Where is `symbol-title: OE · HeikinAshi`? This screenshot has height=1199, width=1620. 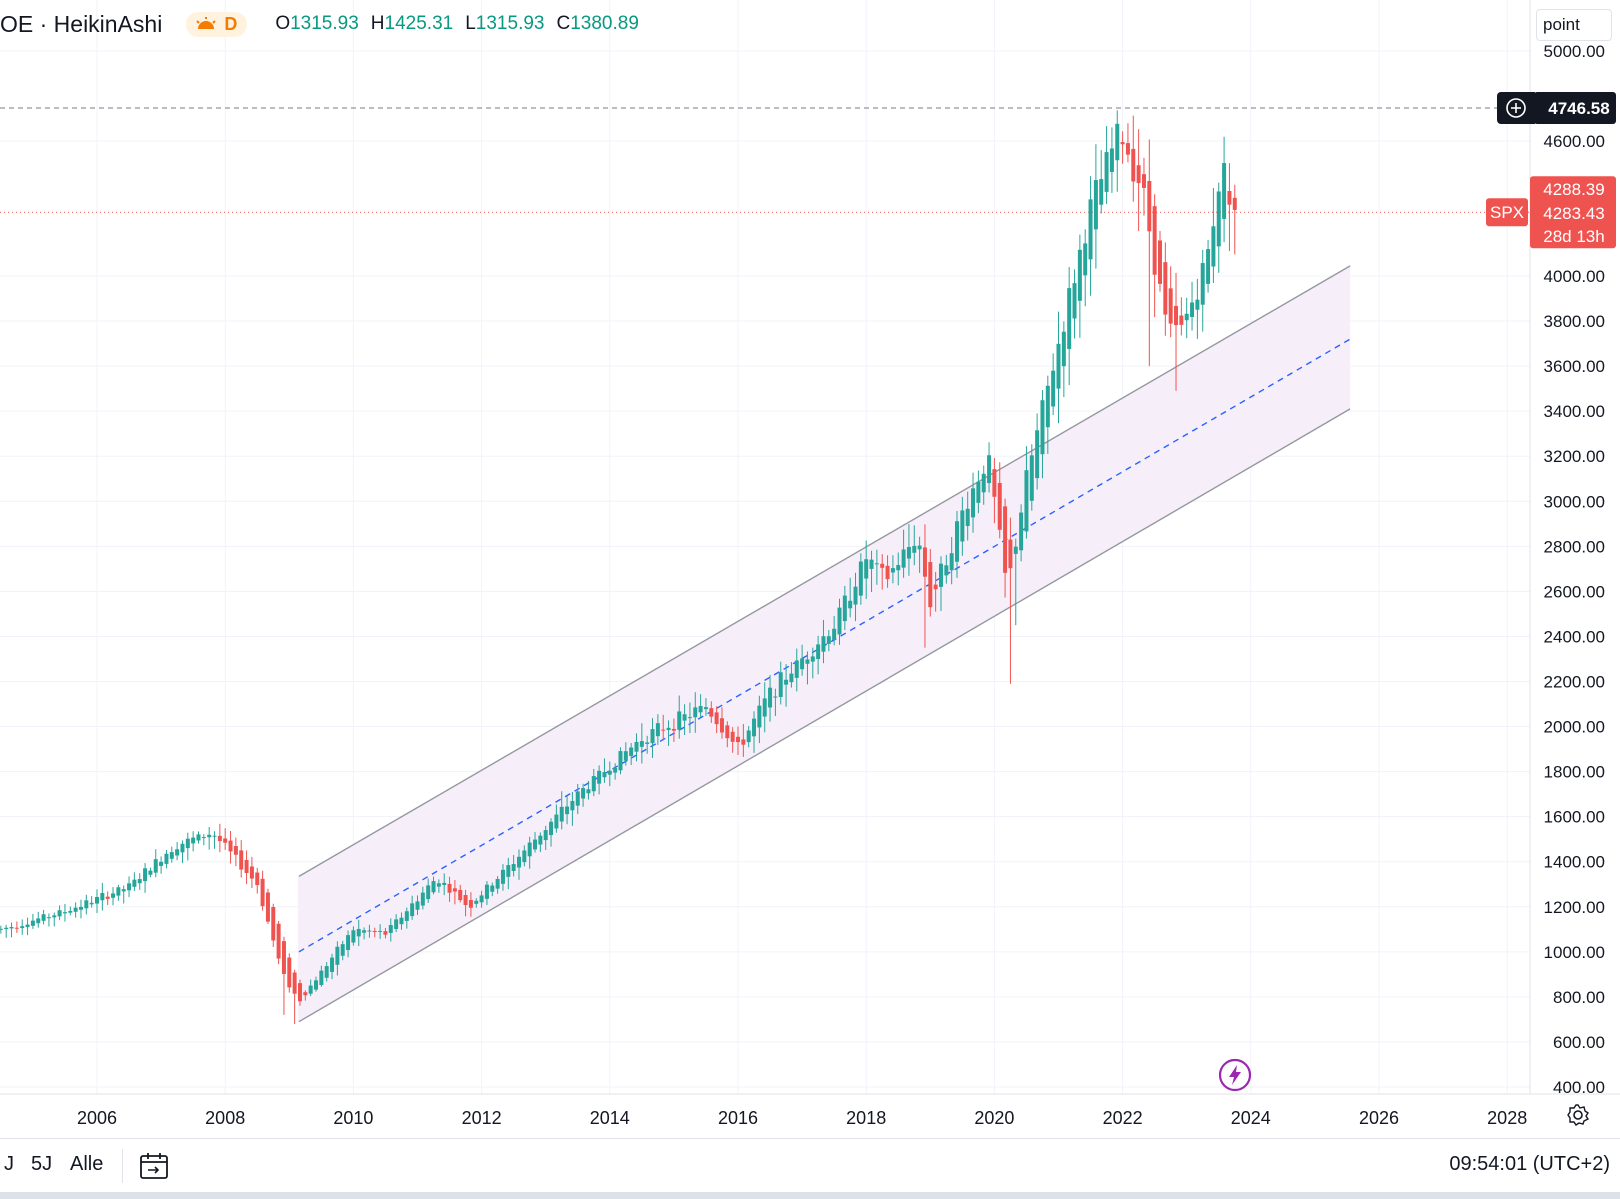 symbol-title: OE · HeikinAshi is located at coordinates (81, 23).